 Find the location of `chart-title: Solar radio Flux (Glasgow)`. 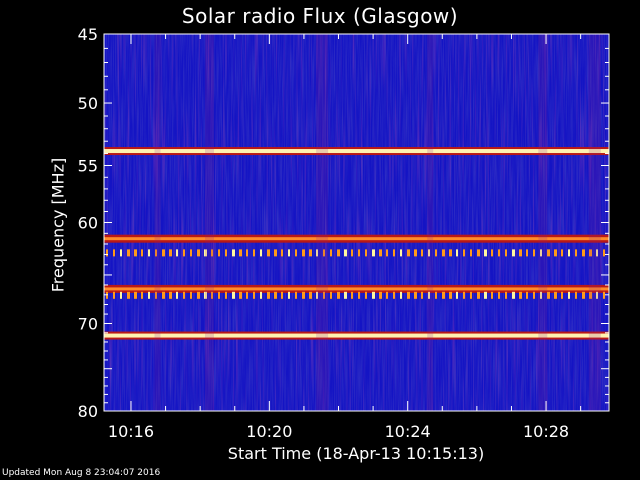

chart-title: Solar radio Flux (Glasgow) is located at coordinates (320, 16).